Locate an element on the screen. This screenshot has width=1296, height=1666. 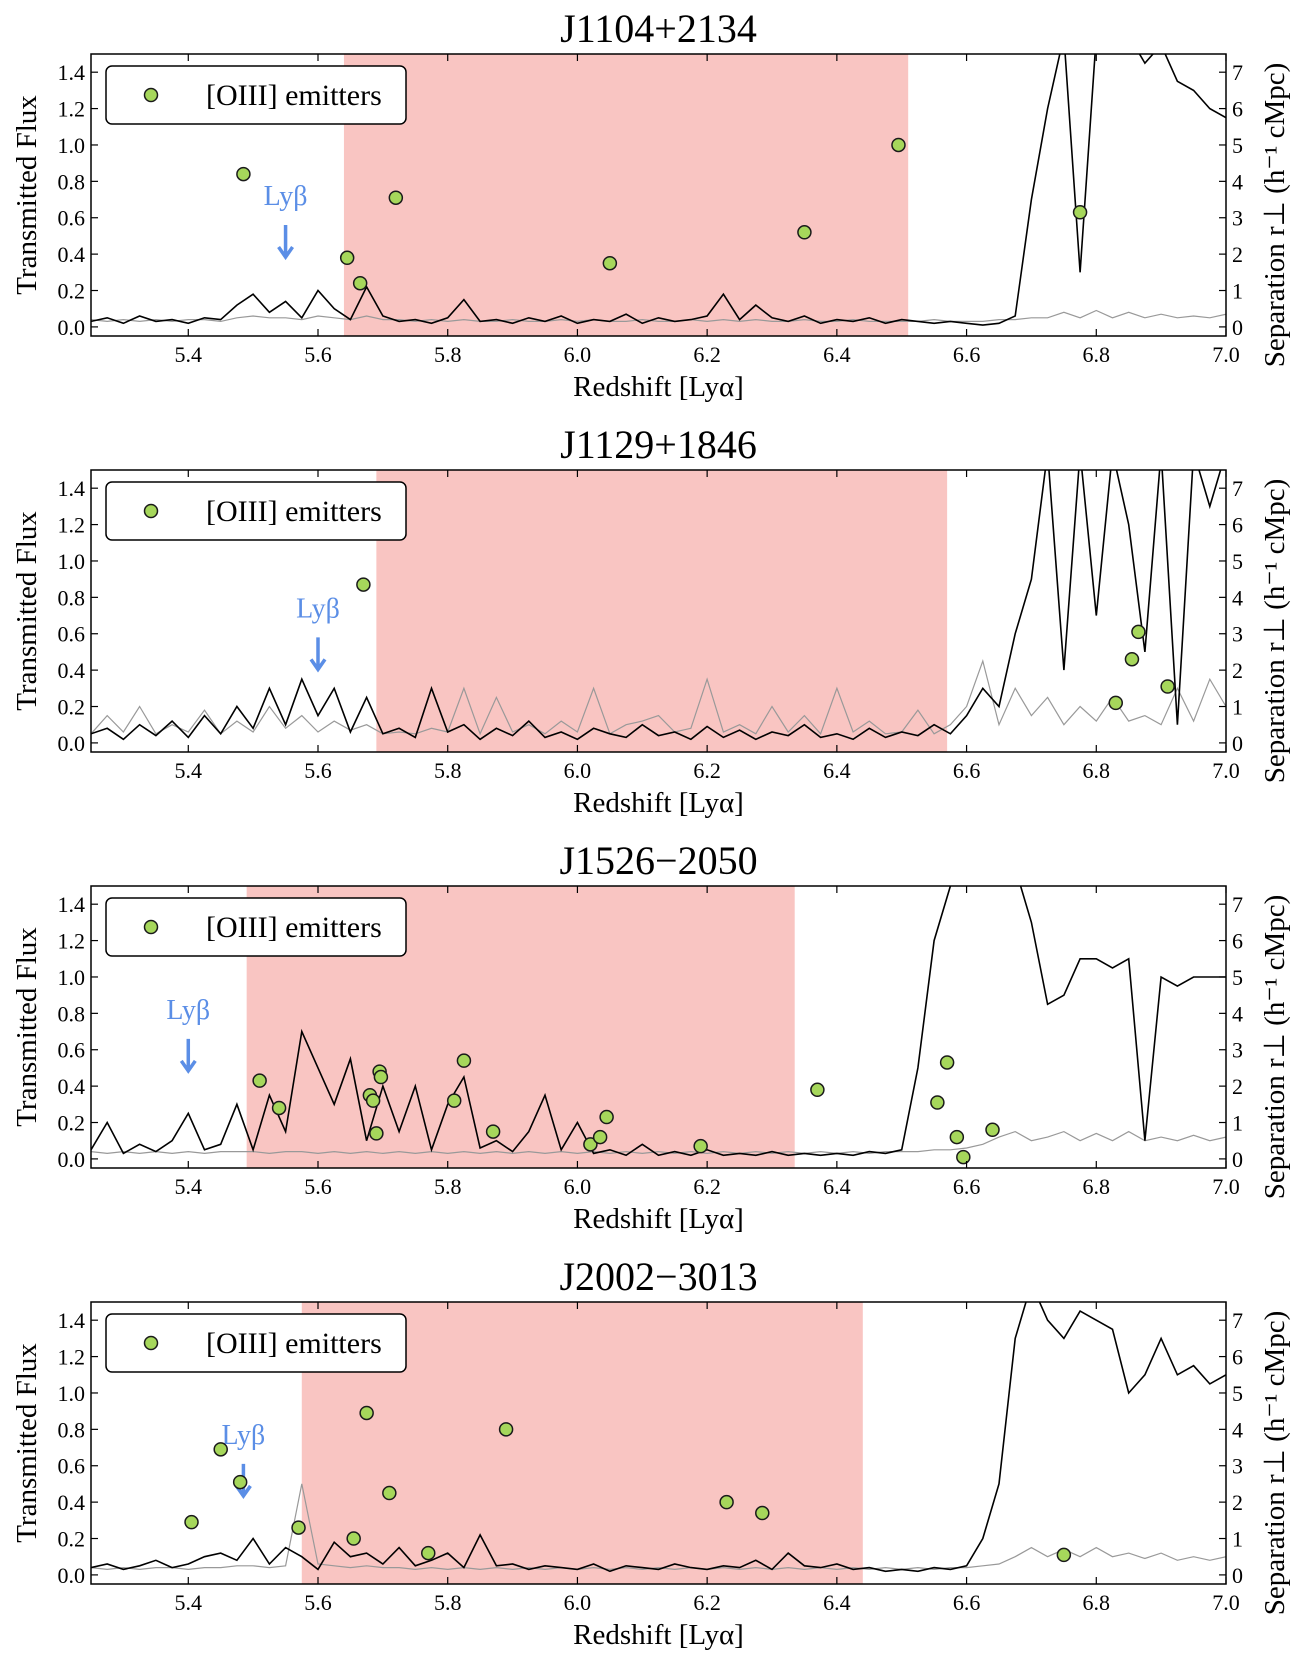
y2-tick-label: 7 is located at coordinates (1237, 488).